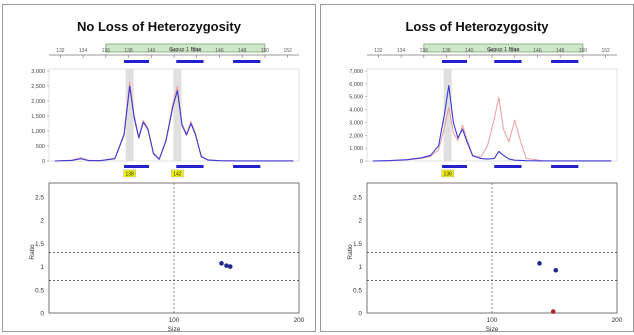  What do you see at coordinates (40, 147) in the screenshot?
I see `electro-y-tick-label: 500` at bounding box center [40, 147].